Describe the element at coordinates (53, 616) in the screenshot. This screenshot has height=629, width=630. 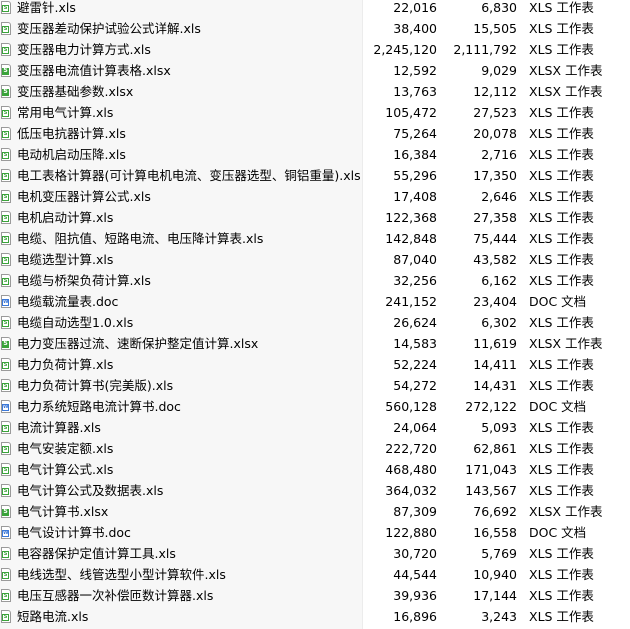
I see `file-name: 短路电流.xls` at that location.